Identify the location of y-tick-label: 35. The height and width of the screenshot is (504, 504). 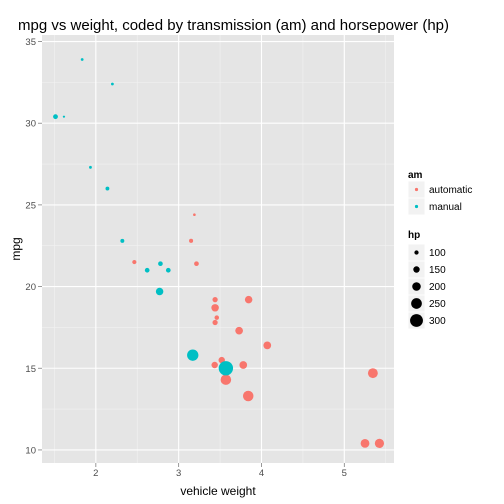
(30, 42).